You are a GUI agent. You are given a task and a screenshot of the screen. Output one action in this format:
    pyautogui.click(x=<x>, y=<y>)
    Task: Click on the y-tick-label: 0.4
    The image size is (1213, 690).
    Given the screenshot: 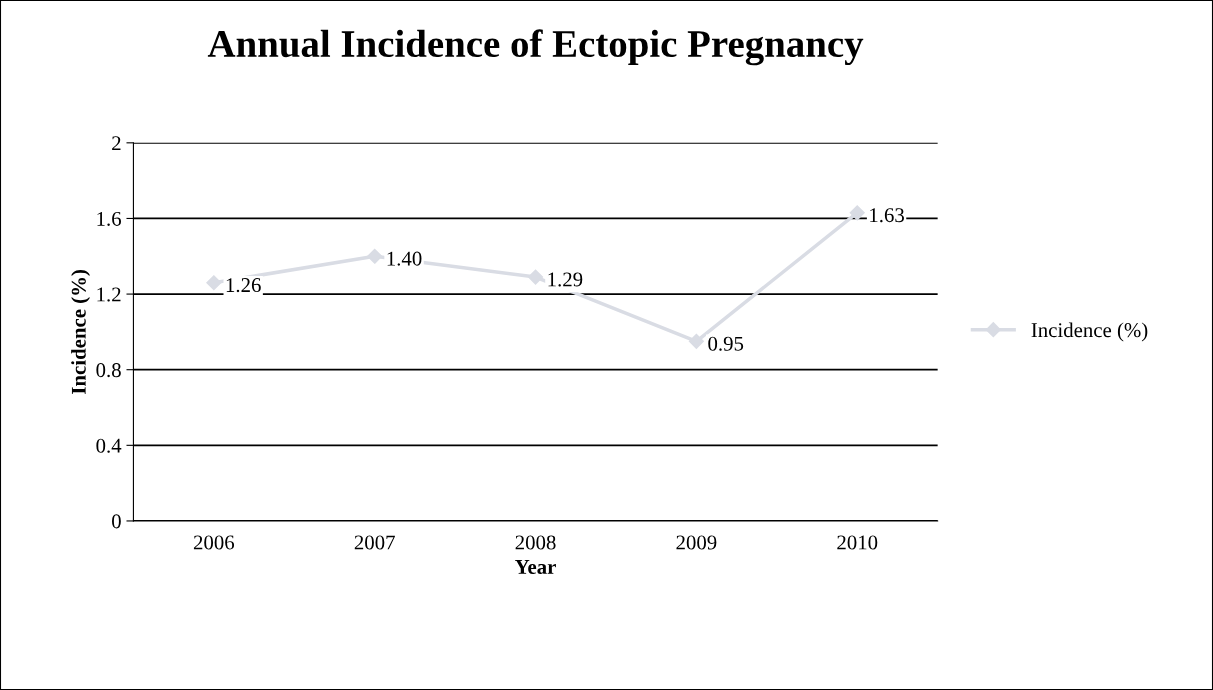 What is the action you would take?
    pyautogui.click(x=109, y=445)
    